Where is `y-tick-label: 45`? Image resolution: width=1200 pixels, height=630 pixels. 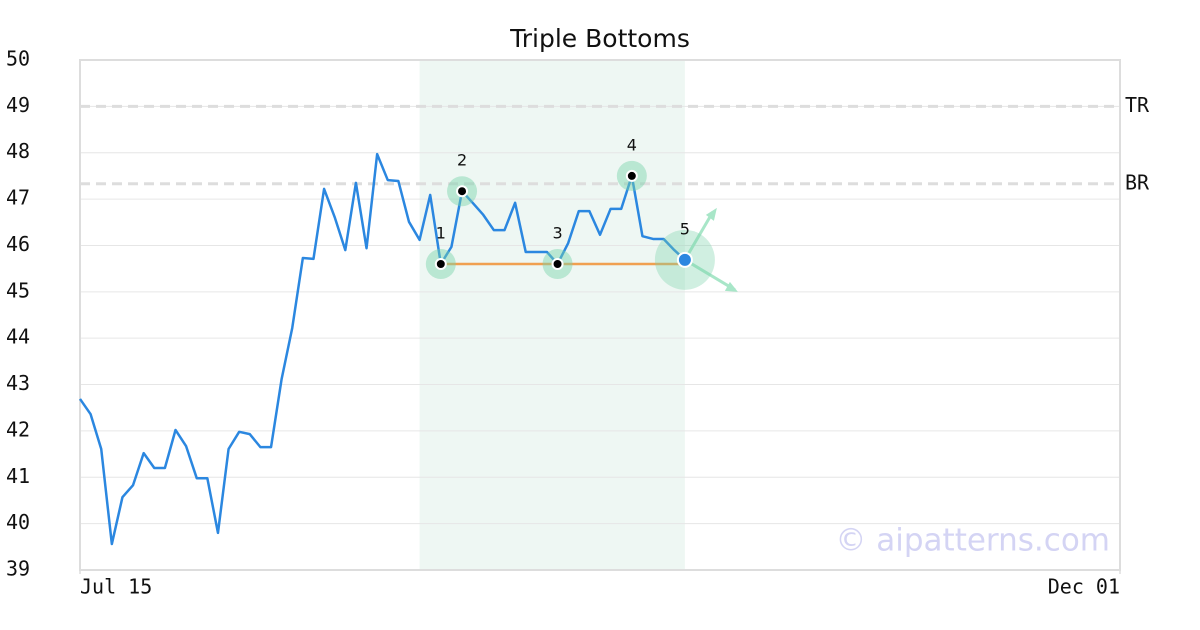
y-tick-label: 45 is located at coordinates (18, 290).